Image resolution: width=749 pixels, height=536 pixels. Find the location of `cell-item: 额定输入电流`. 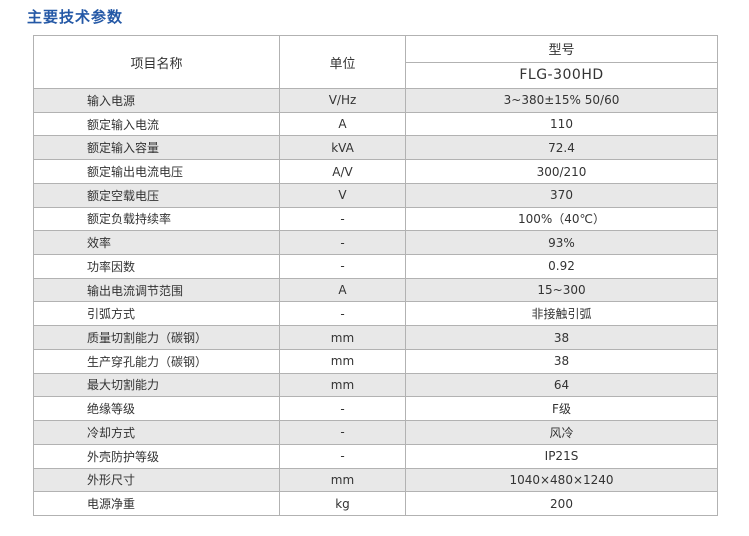

cell-item: 额定输入电流 is located at coordinates (156, 124).